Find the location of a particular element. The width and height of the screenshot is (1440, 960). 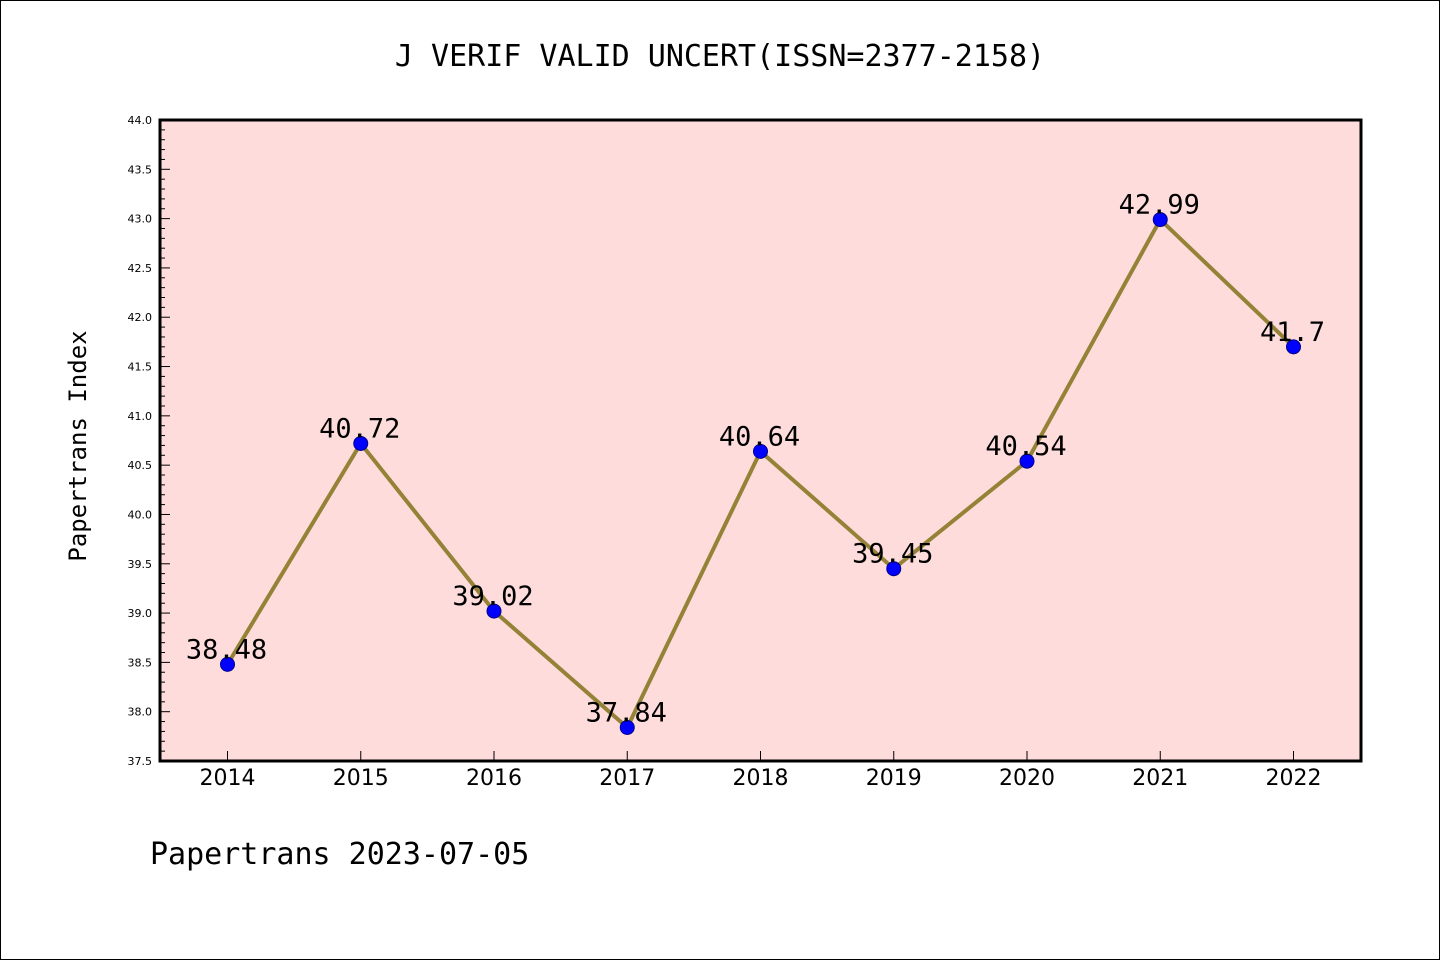

x-tick-label: 2015 is located at coordinates (361, 778).